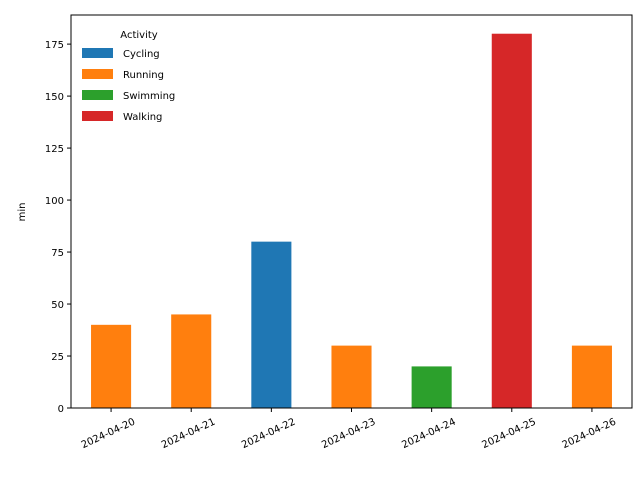 This screenshot has width=640, height=480. Describe the element at coordinates (57, 253) in the screenshot. I see `y-tick-label: 75` at that location.